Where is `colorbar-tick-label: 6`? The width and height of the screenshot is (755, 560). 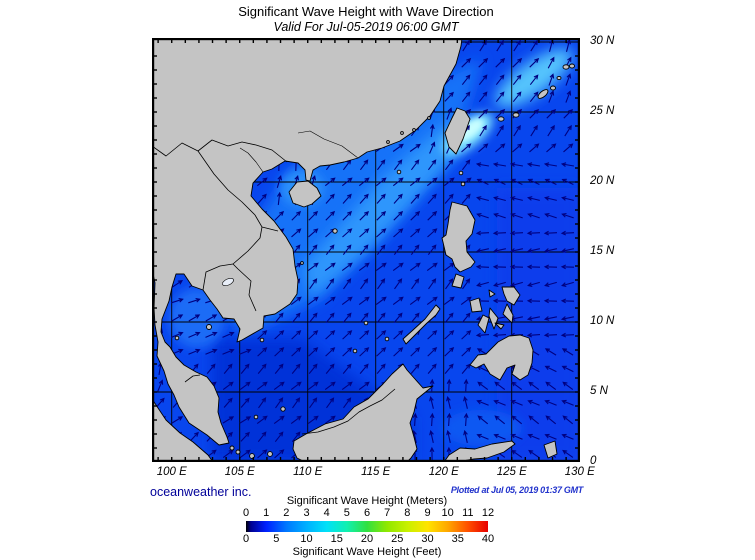 colorbar-tick-label: 6 is located at coordinates (367, 513).